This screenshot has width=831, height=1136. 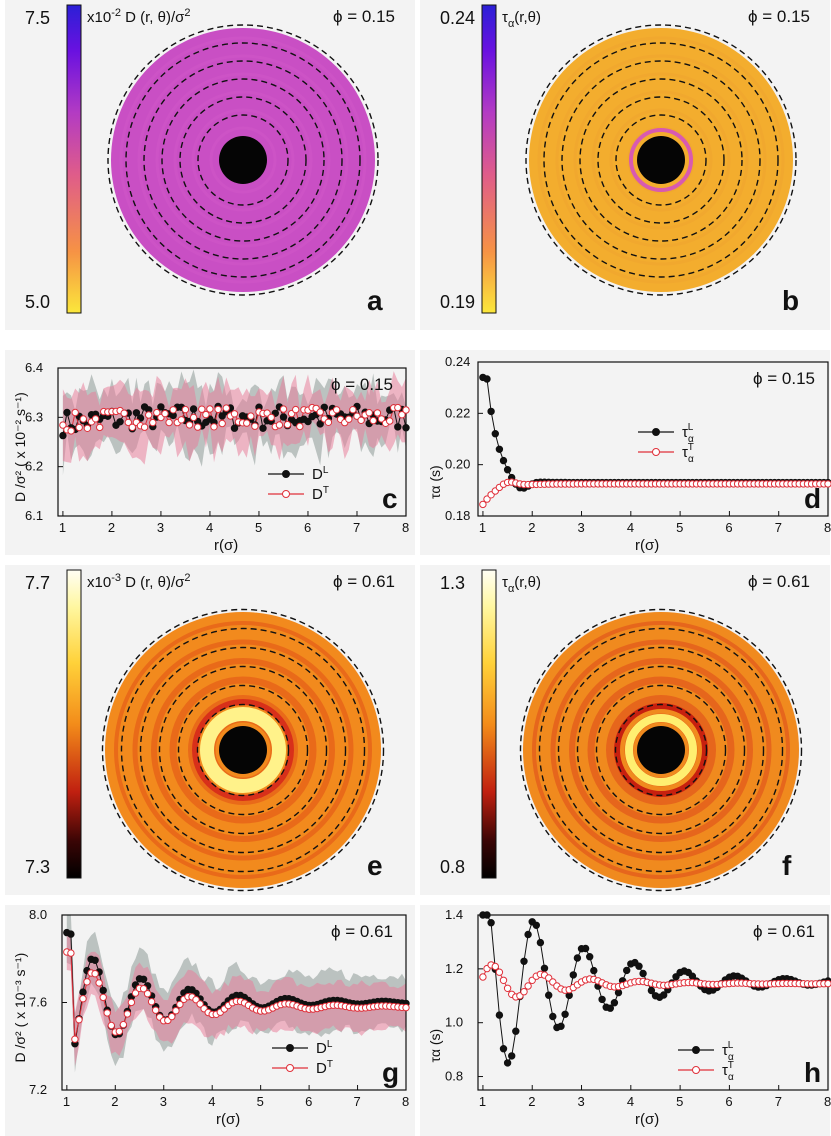 I want to click on panel-letter: h, so click(x=812, y=1072).